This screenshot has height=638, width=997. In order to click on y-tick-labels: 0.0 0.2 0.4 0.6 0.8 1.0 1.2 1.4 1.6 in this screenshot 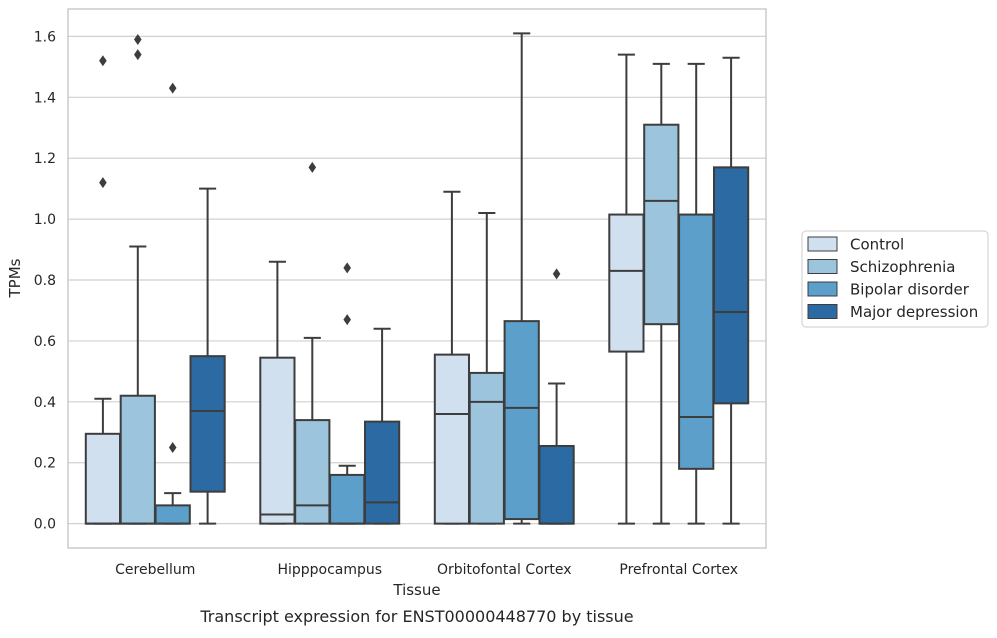, I will do `click(45, 280)`.